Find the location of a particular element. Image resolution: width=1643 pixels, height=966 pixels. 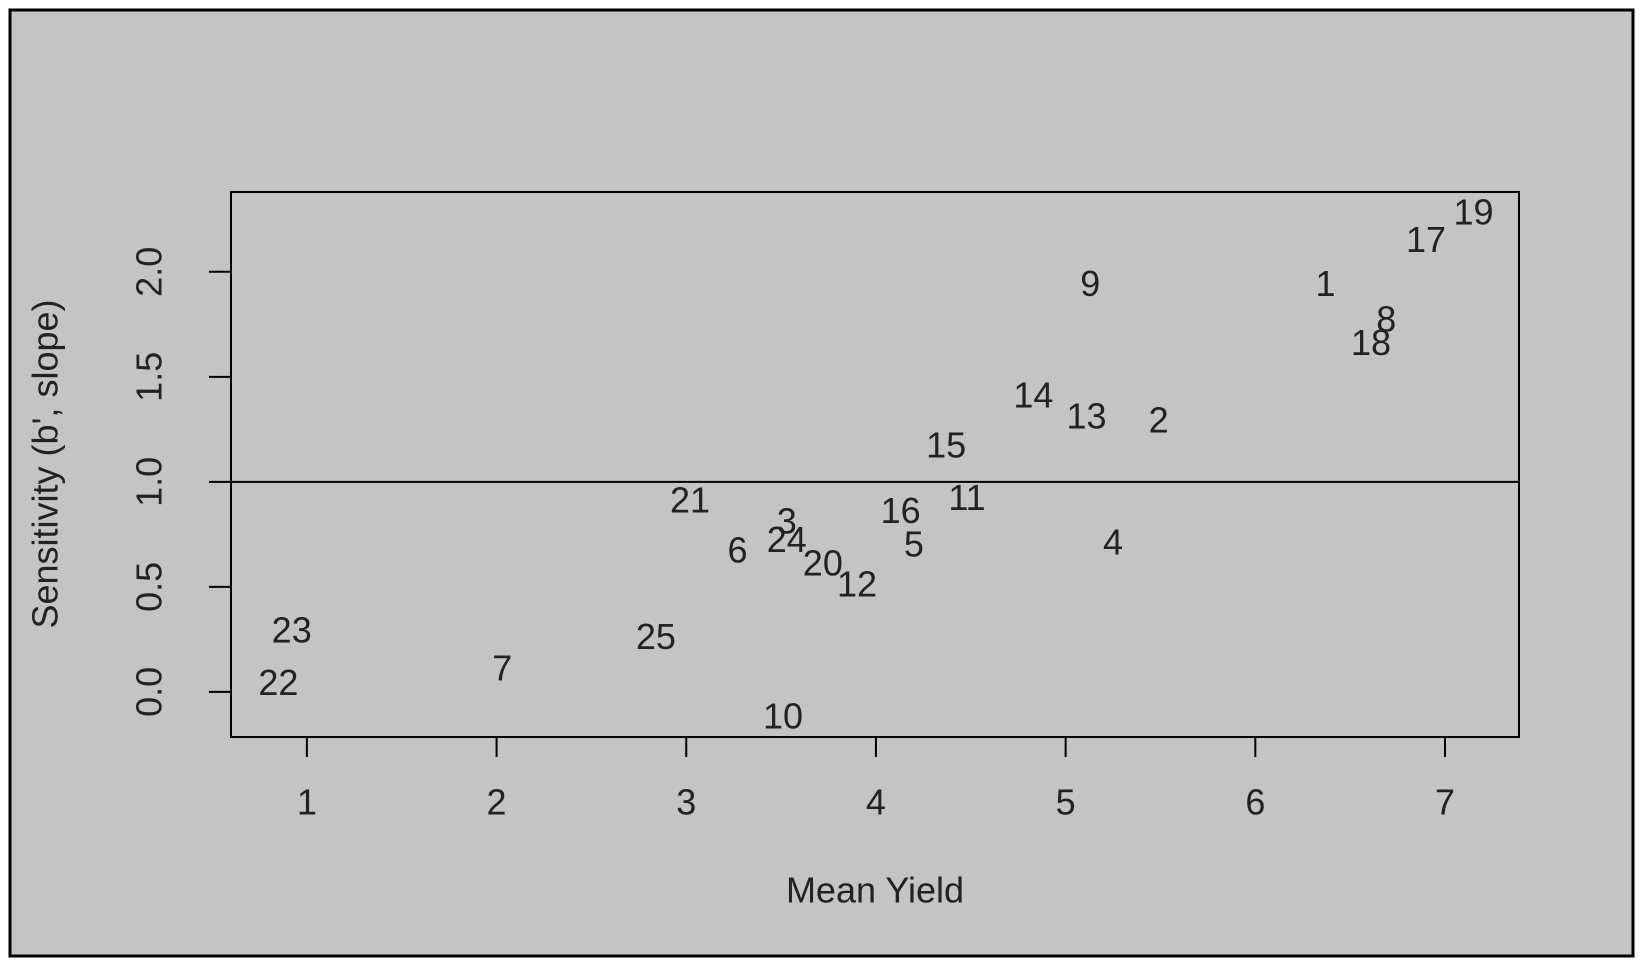

point-label: 21 is located at coordinates (690, 499).